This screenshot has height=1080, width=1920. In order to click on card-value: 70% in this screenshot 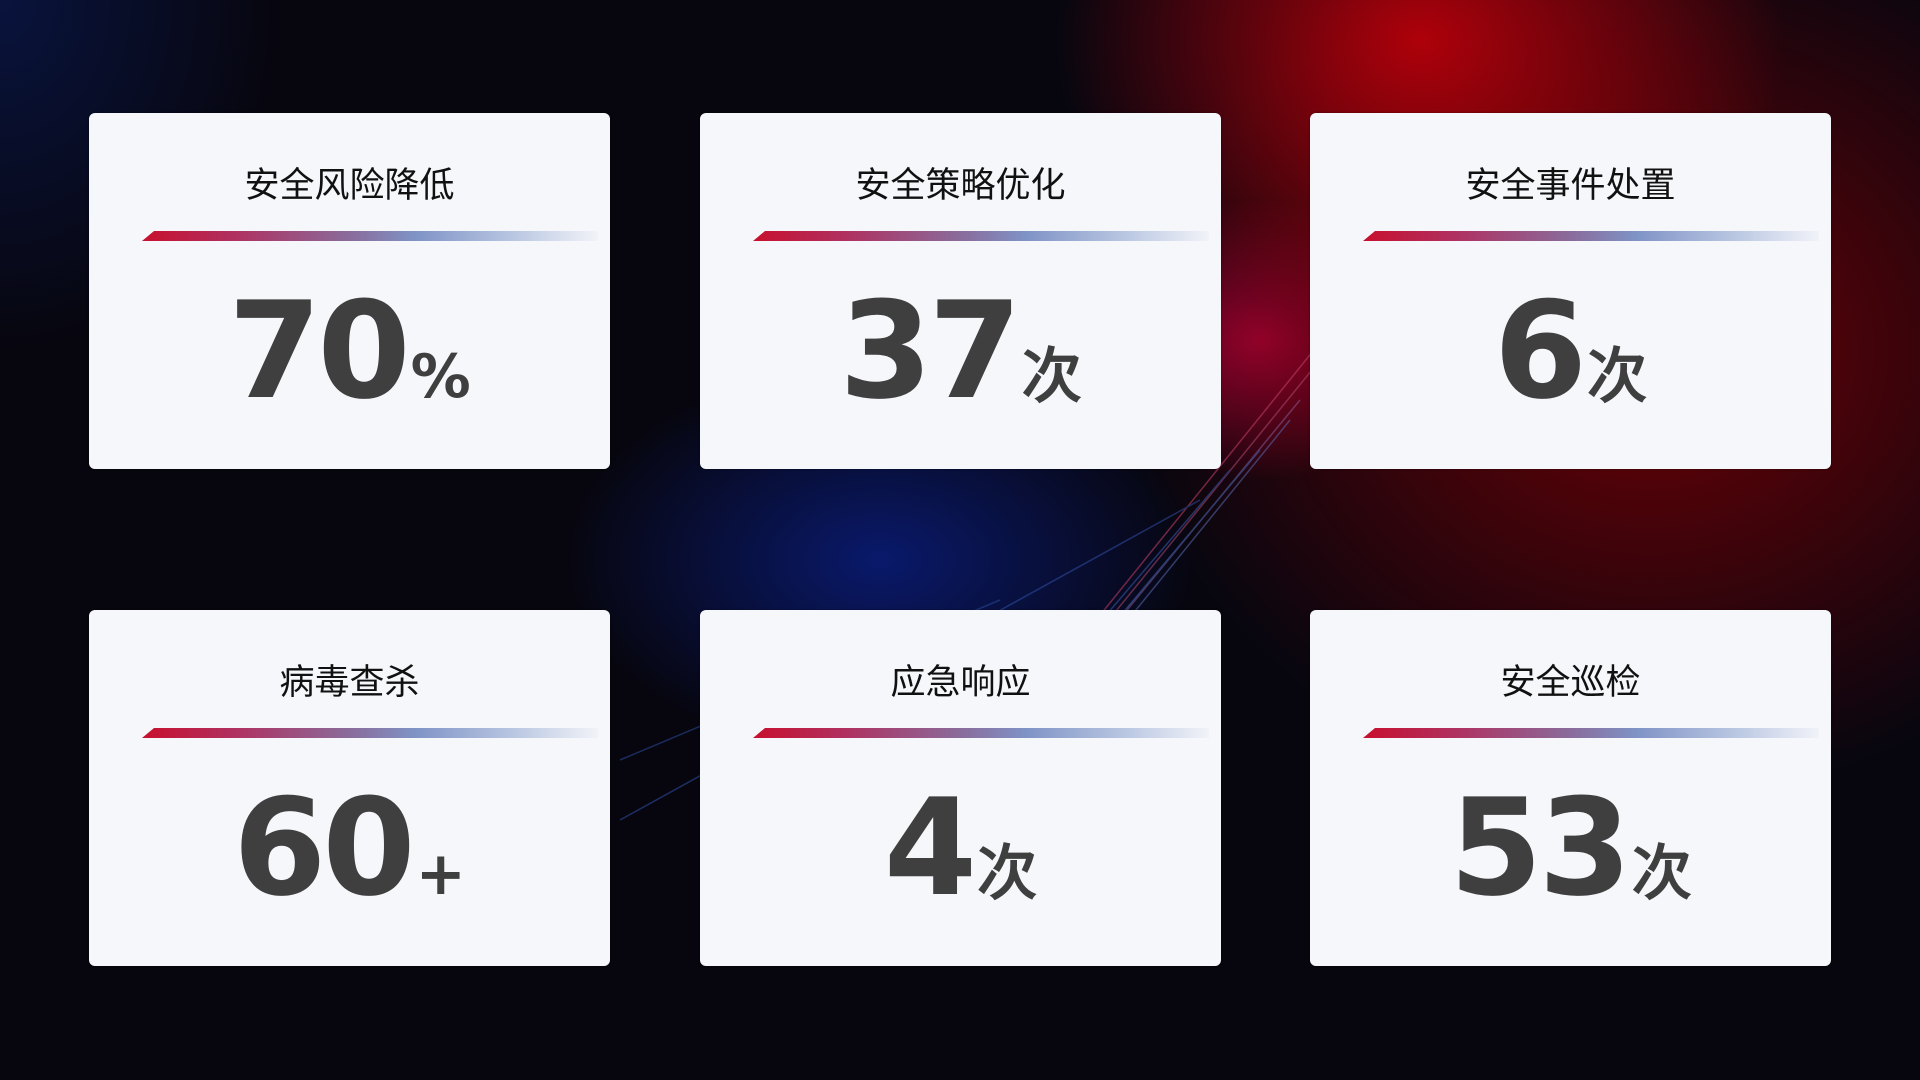, I will do `click(349, 351)`.